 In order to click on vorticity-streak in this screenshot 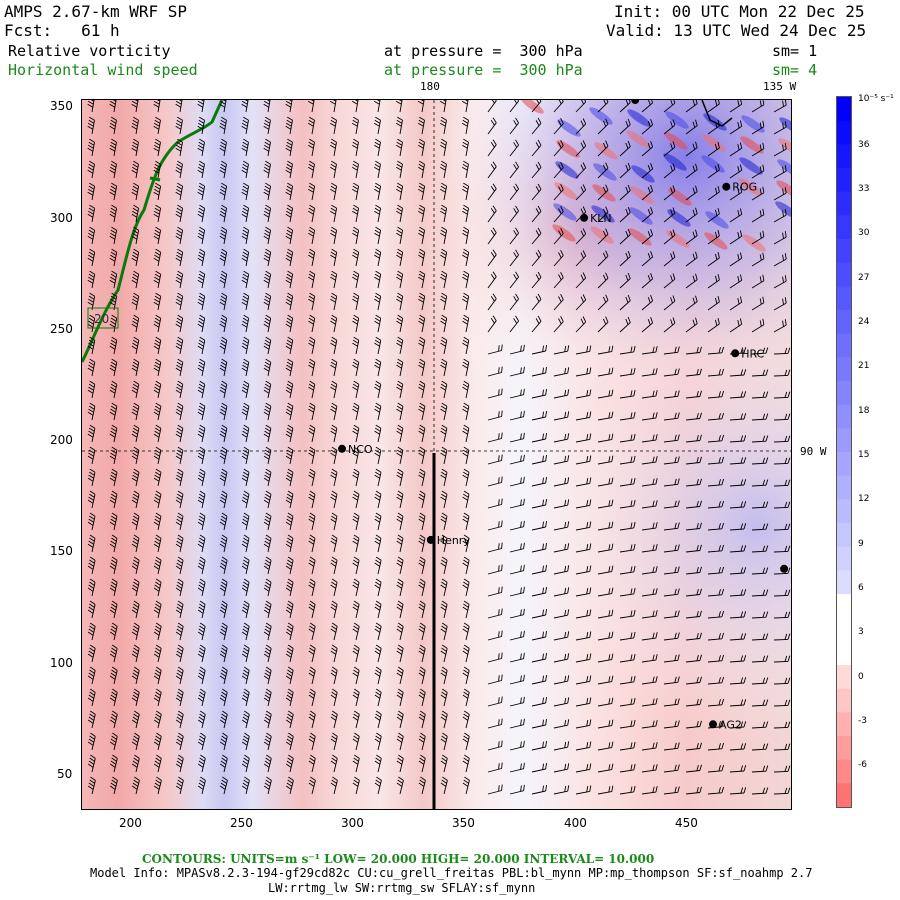, I will do `click(603, 214)`.